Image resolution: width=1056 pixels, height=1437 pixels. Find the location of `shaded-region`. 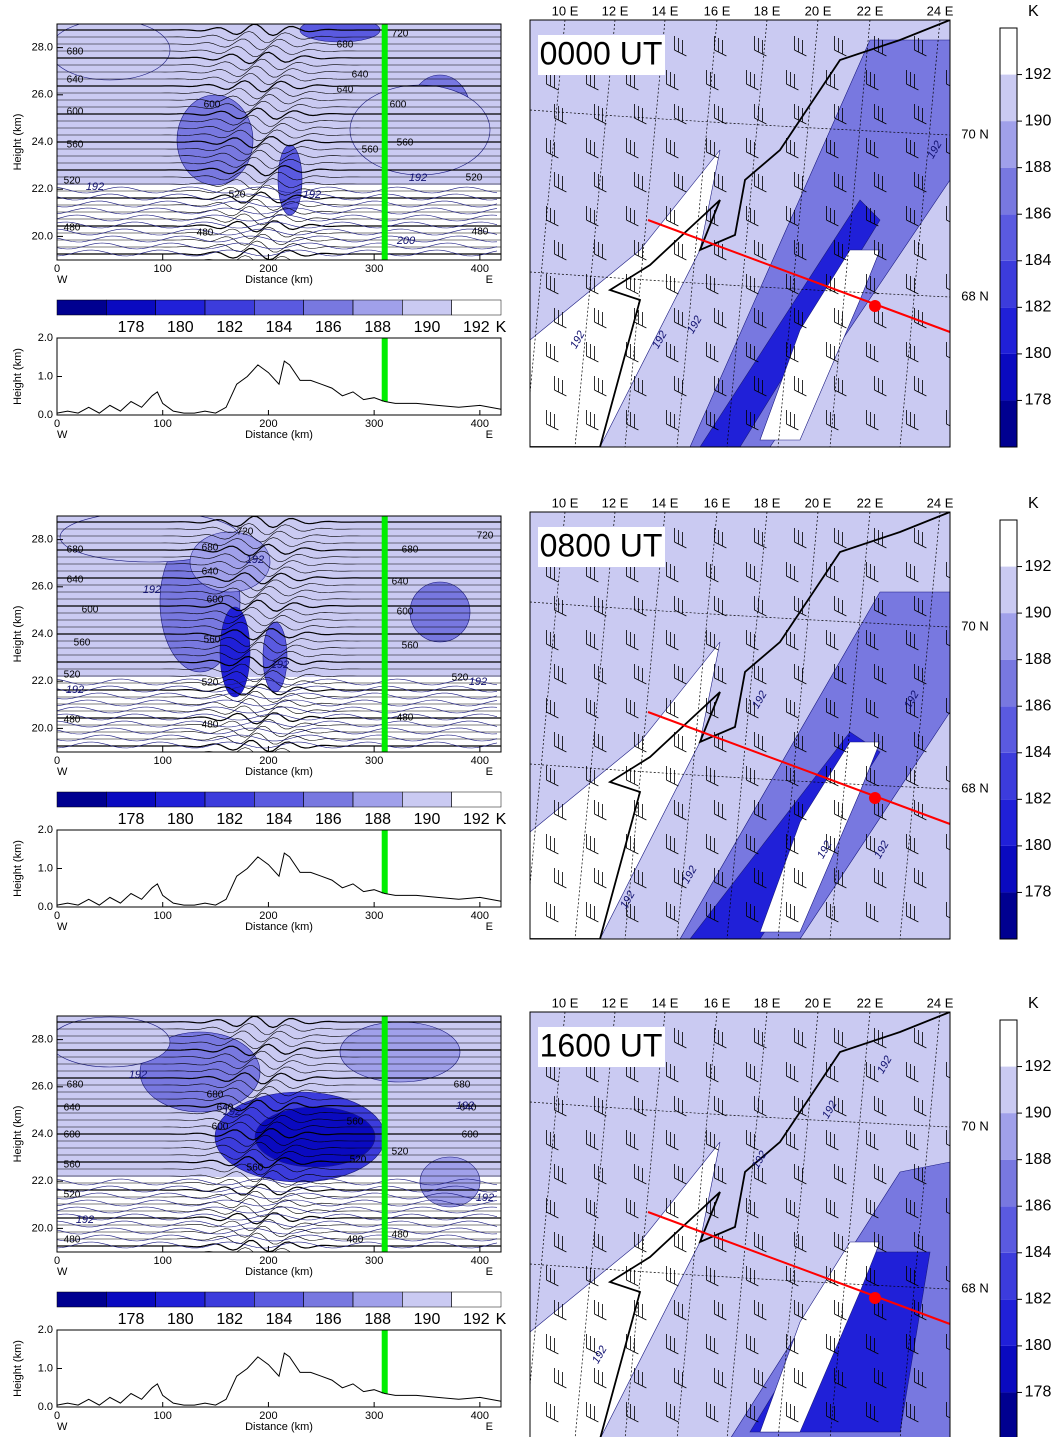

shaded-region is located at coordinates (114, 52).